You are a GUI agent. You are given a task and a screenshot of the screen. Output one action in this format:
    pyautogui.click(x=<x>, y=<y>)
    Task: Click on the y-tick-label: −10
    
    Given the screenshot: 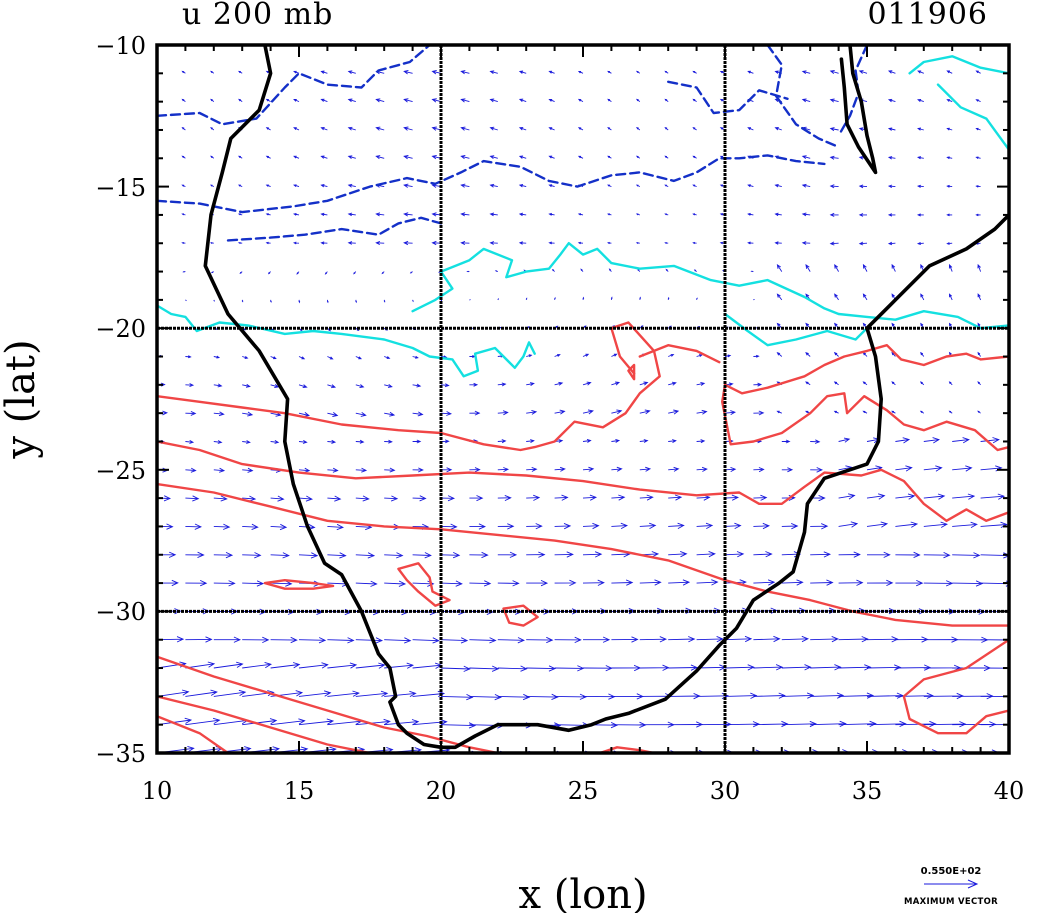 What is the action you would take?
    pyautogui.click(x=120, y=46)
    